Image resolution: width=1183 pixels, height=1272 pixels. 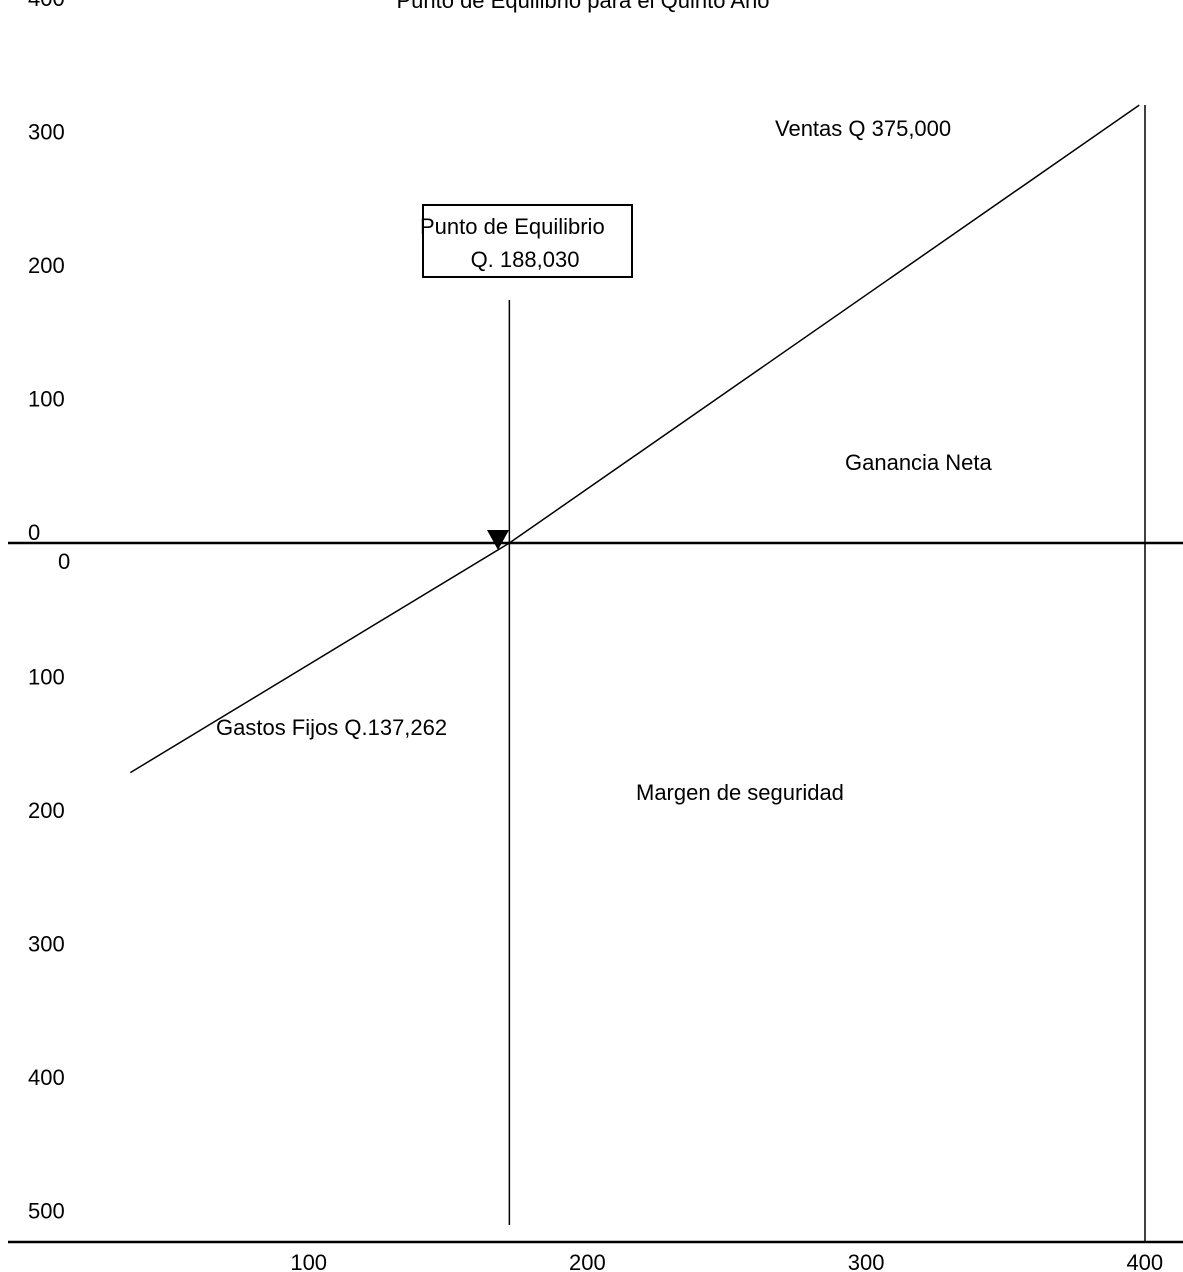 What do you see at coordinates (587, 1261) in the screenshot?
I see `x-tick-label-200: 200` at bounding box center [587, 1261].